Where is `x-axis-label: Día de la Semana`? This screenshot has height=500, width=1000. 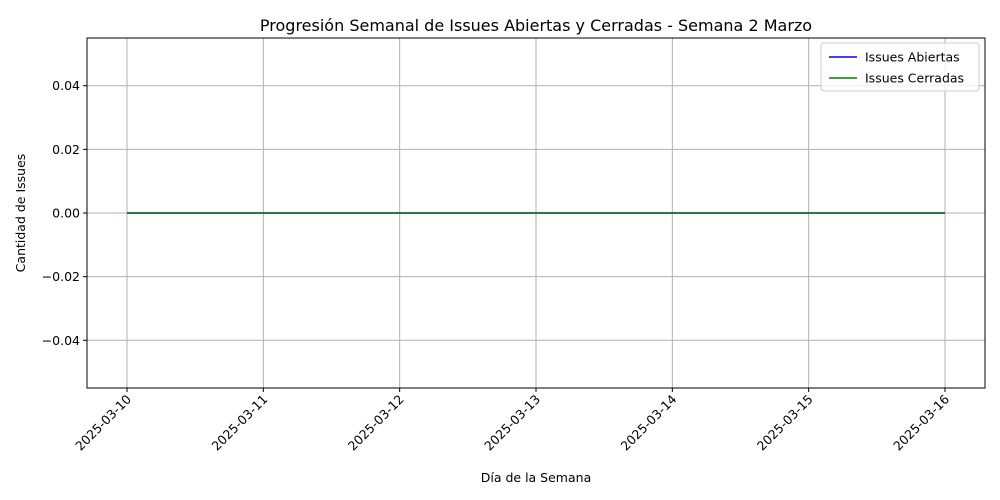
x-axis-label: Día de la Semana is located at coordinates (536, 477).